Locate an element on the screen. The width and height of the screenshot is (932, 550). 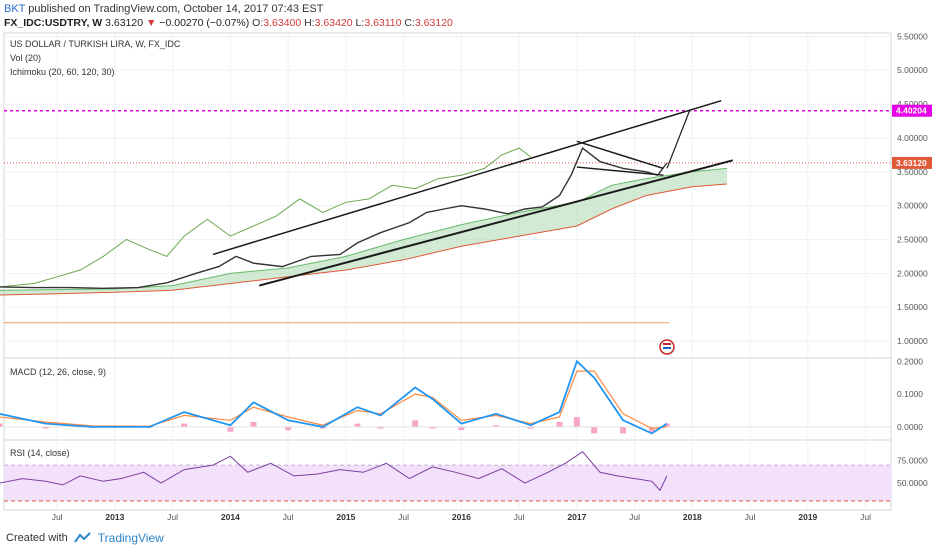
time-tick-label: 2019 is located at coordinates (807, 517).